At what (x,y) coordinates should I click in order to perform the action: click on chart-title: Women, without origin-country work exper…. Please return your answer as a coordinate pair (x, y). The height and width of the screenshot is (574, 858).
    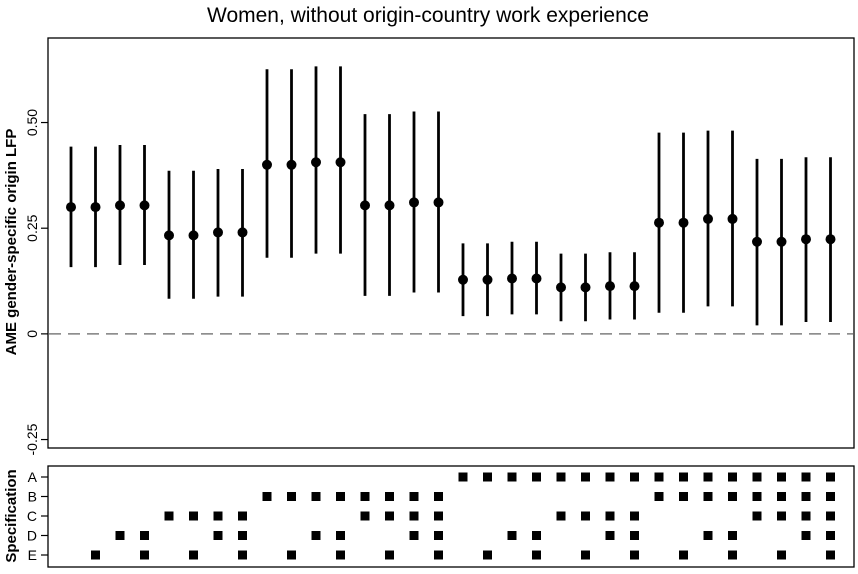
    Looking at the image, I should click on (428, 15).